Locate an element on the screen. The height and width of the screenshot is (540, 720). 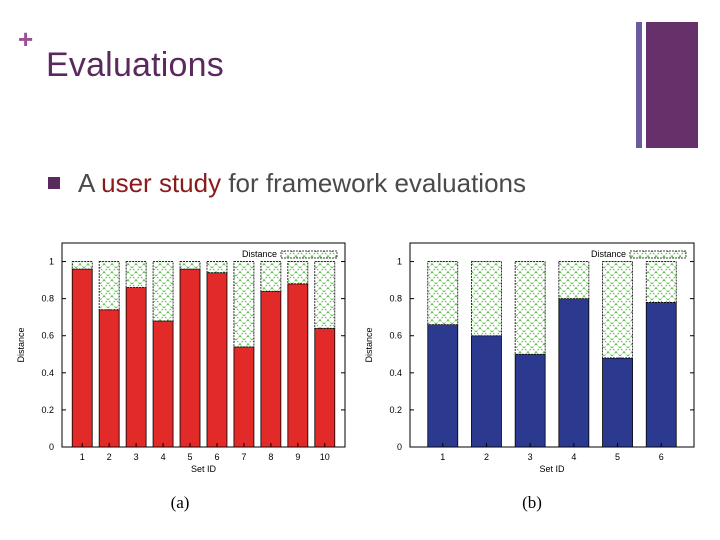
bullet-text: A user study for framework evaluations is located at coordinates (302, 183).